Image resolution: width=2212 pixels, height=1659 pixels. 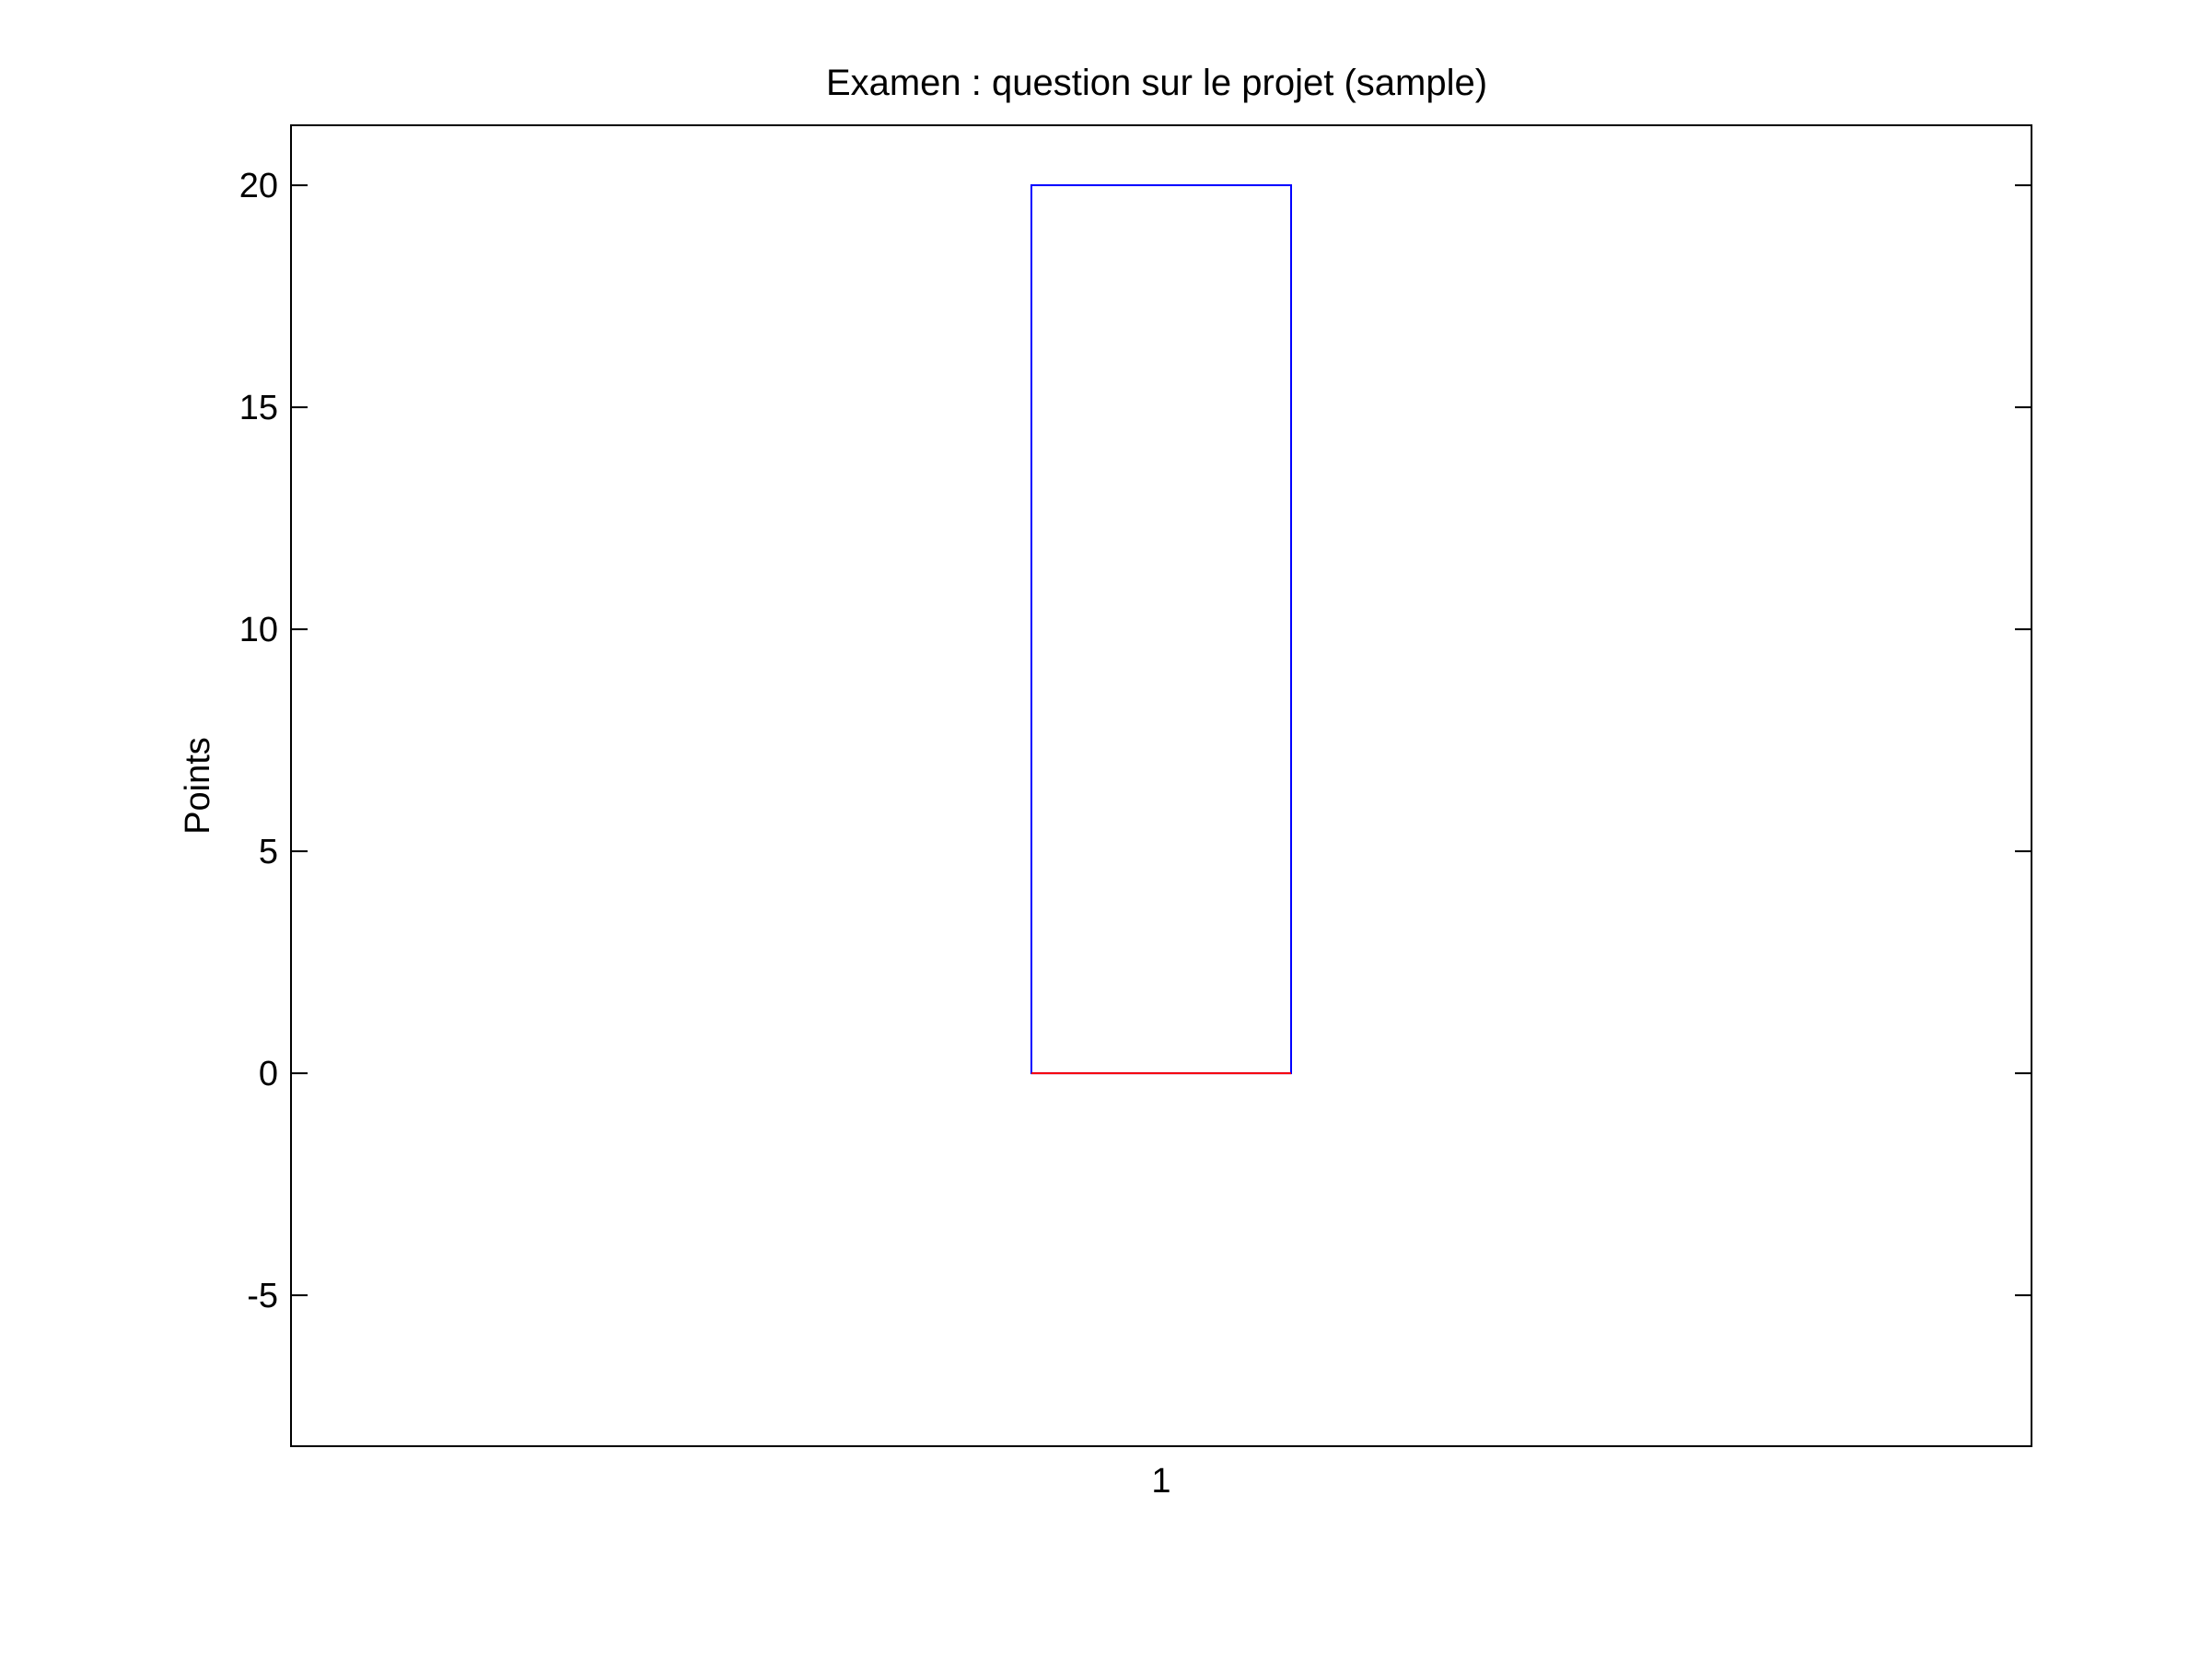 I want to click on y-tick-label: 5, so click(x=268, y=852).